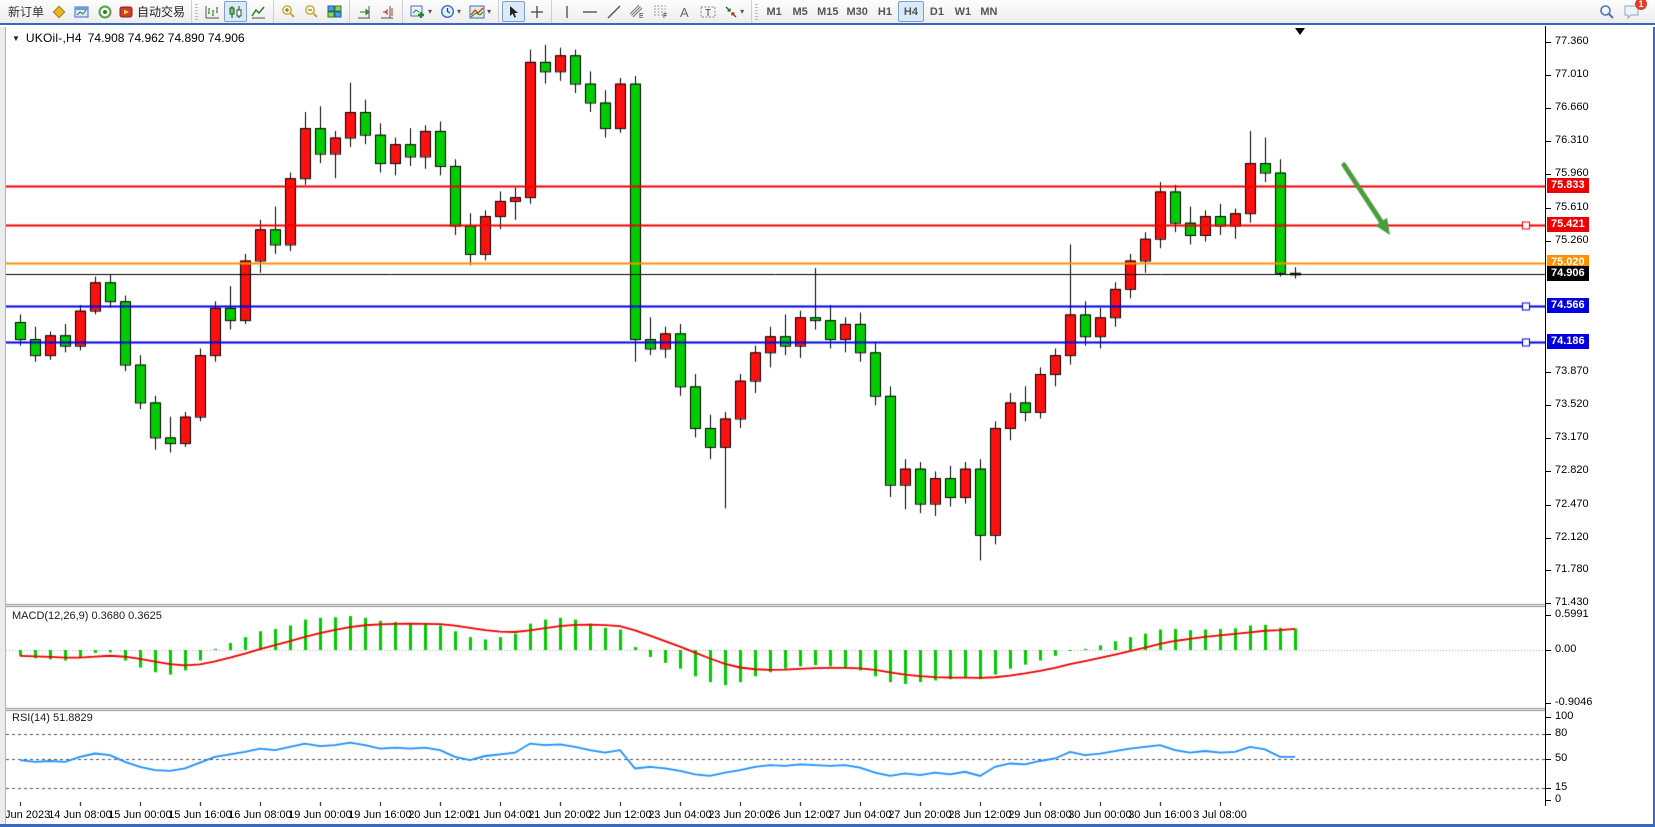 The image size is (1655, 827). I want to click on price-tick-label: 75.260, so click(1567, 239).